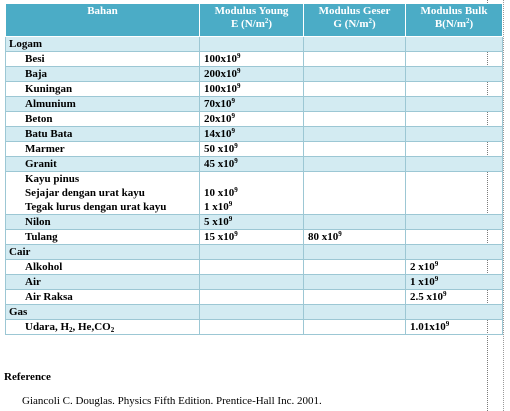 This screenshot has height=411, width=510. I want to click on material-name: Besi, so click(102, 59).